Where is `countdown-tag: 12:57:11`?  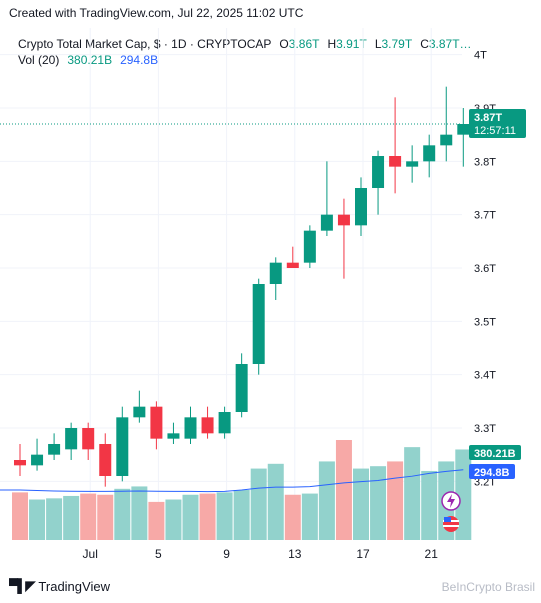 countdown-tag: 12:57:11 is located at coordinates (495, 131).